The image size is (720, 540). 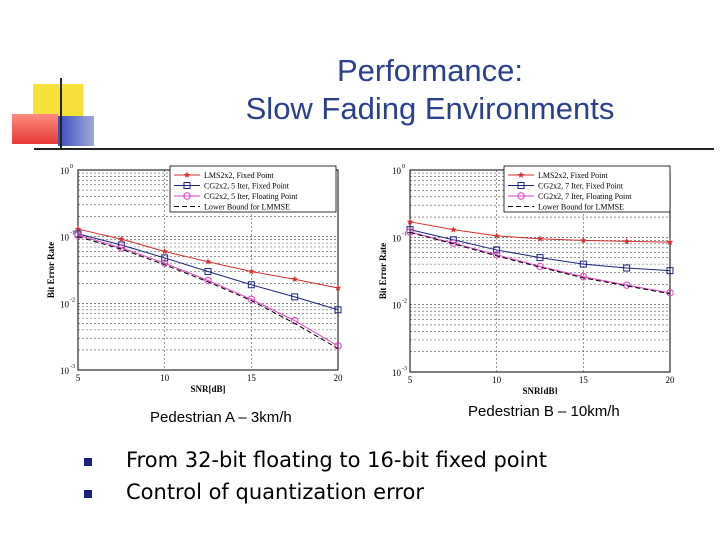 What do you see at coordinates (430, 70) in the screenshot?
I see `title-line-1: Performance:` at bounding box center [430, 70].